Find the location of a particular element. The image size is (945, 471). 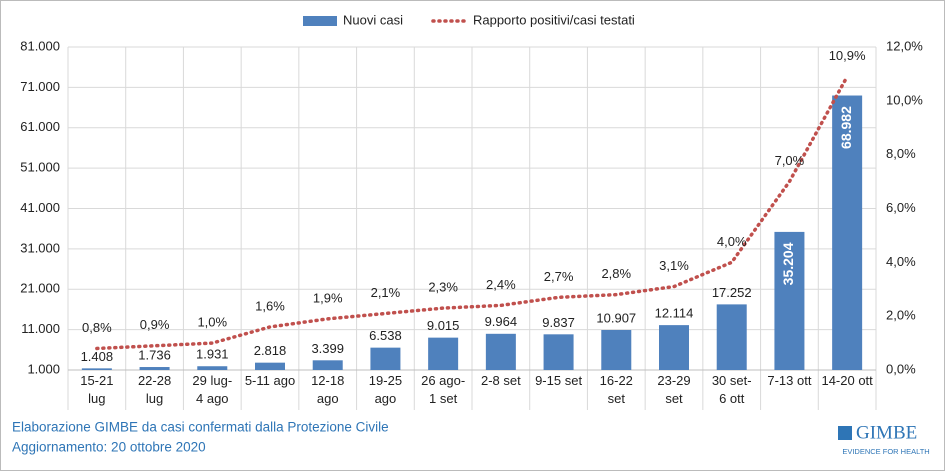

y-tick-label: 41.000 is located at coordinates (40, 207).